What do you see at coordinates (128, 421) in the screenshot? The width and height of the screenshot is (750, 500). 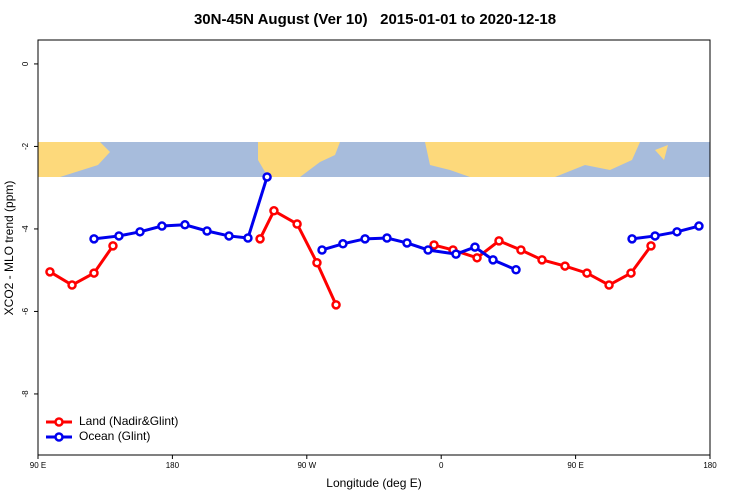 I see `legend-label: Land (Nadir&Glint)` at bounding box center [128, 421].